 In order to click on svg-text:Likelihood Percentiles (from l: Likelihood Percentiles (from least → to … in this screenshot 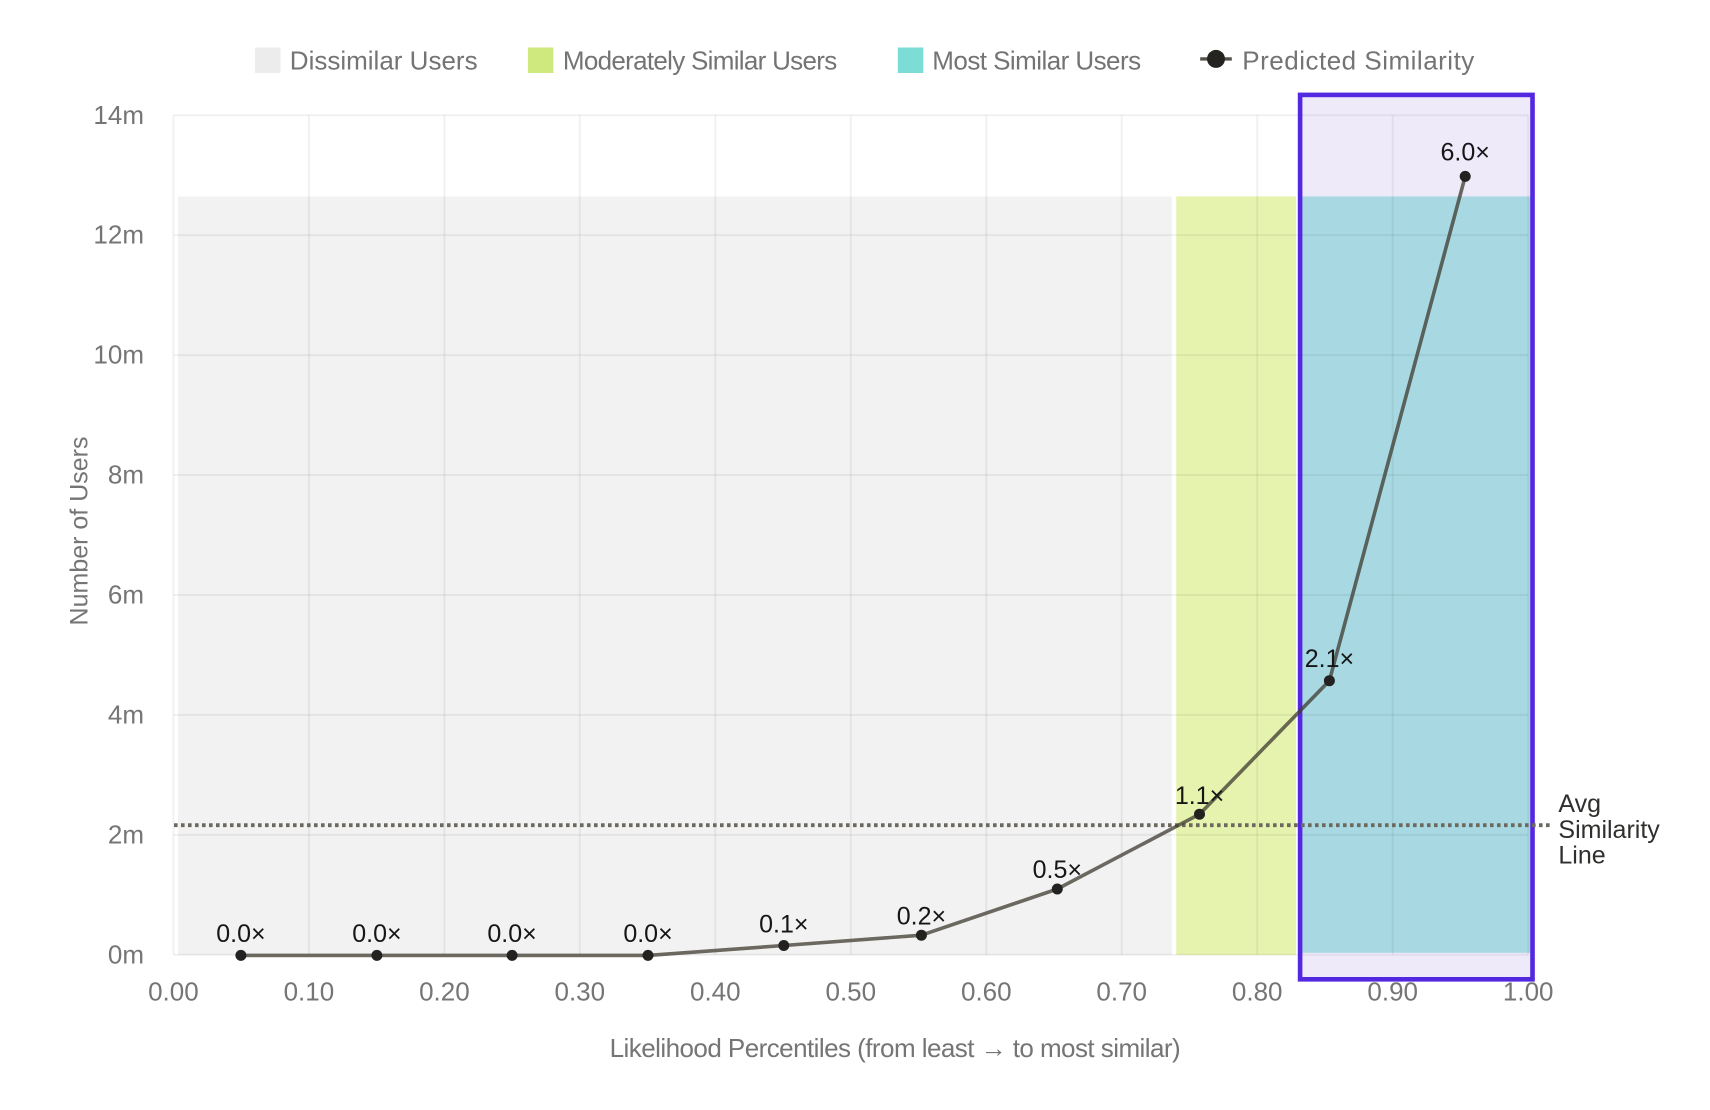, I will do `click(895, 1048)`.